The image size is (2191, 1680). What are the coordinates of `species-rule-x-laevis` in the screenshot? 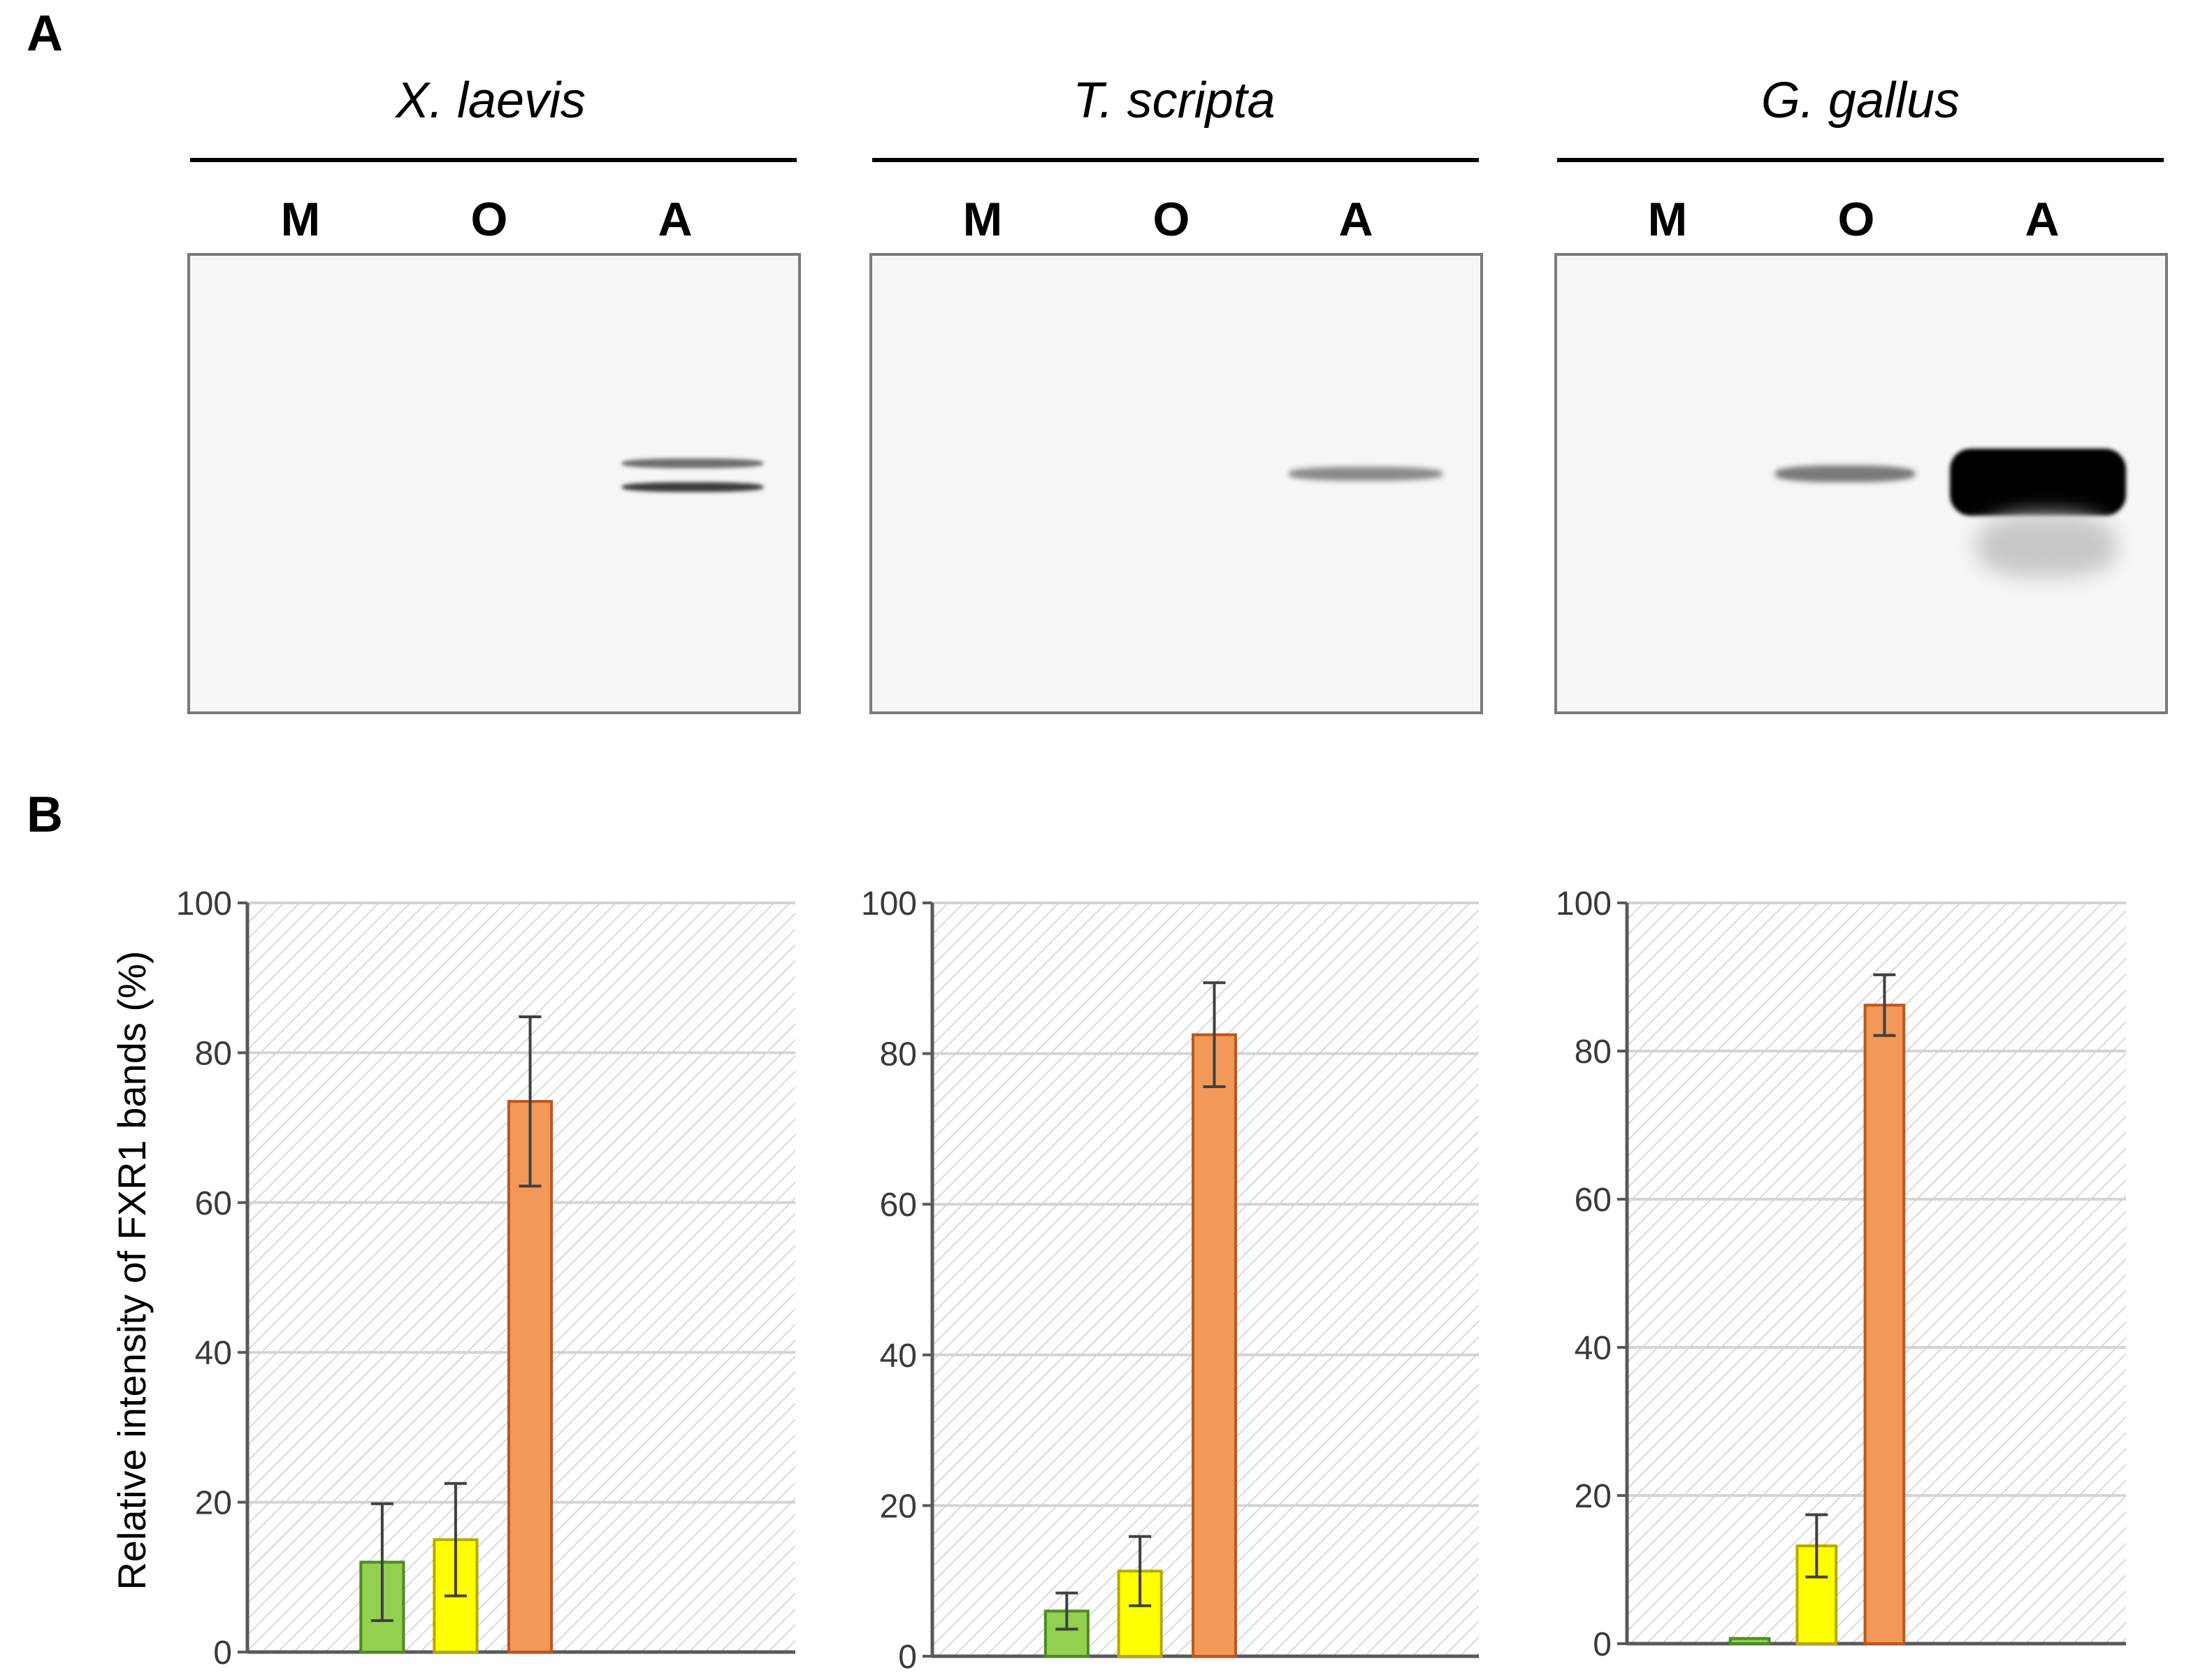 It's located at (493, 160).